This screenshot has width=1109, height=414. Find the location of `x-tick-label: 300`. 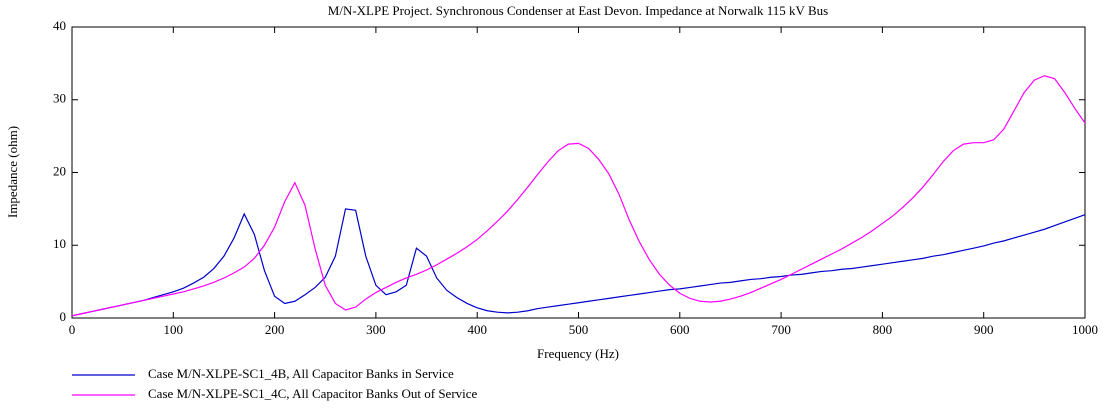

x-tick-label: 300 is located at coordinates (376, 329).